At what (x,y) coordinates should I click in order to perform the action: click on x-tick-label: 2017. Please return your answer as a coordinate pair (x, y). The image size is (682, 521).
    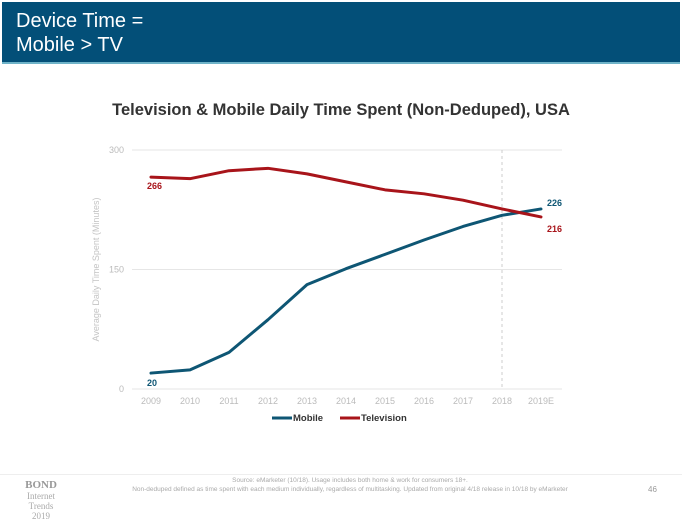
    Looking at the image, I should click on (463, 401).